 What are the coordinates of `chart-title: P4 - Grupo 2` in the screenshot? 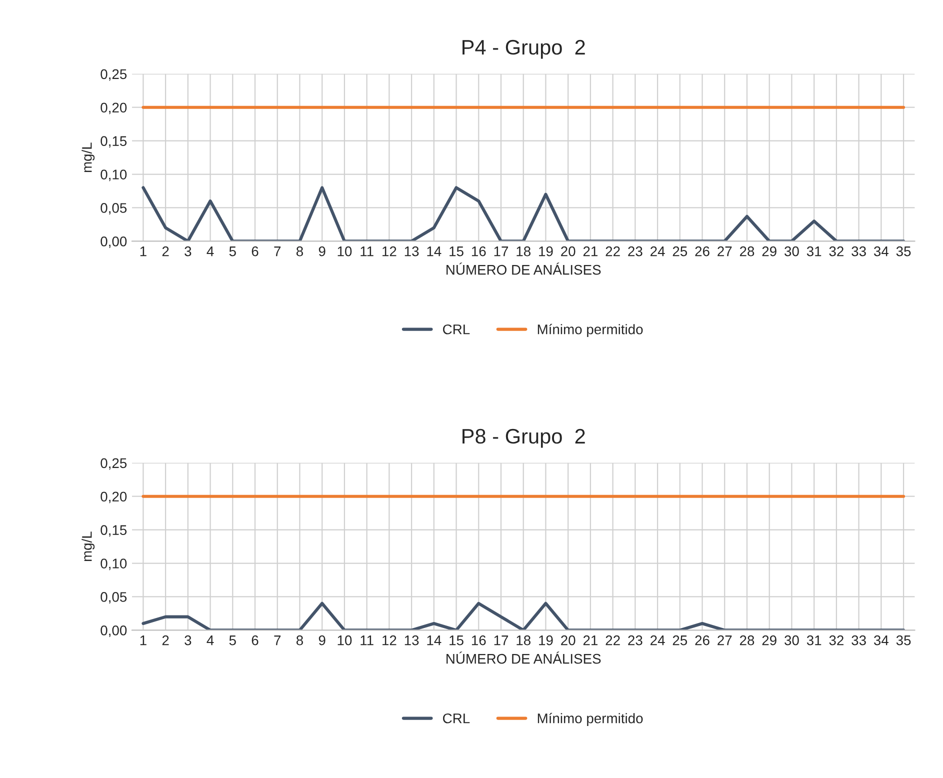 It's located at (523, 49).